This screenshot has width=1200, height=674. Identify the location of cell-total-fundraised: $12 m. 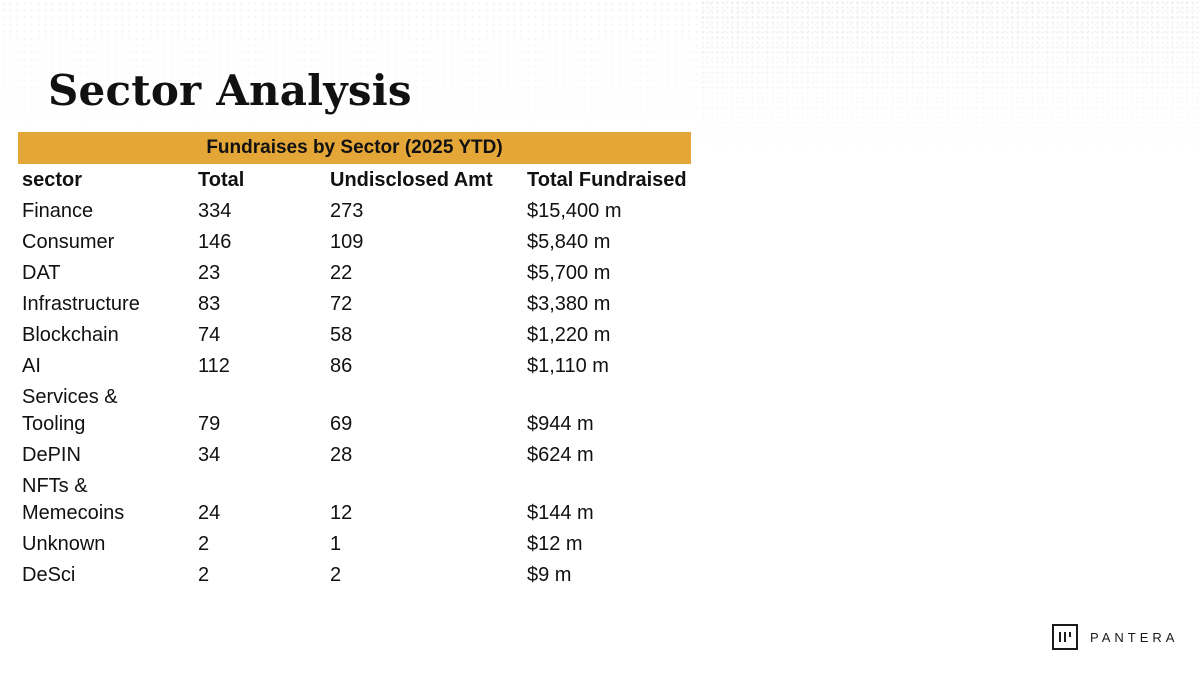
(555, 544).